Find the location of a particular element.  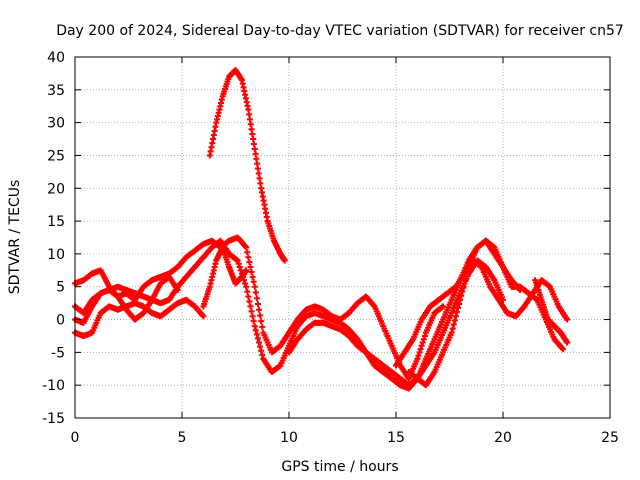

y-tick-label: 15 is located at coordinates (56, 222).